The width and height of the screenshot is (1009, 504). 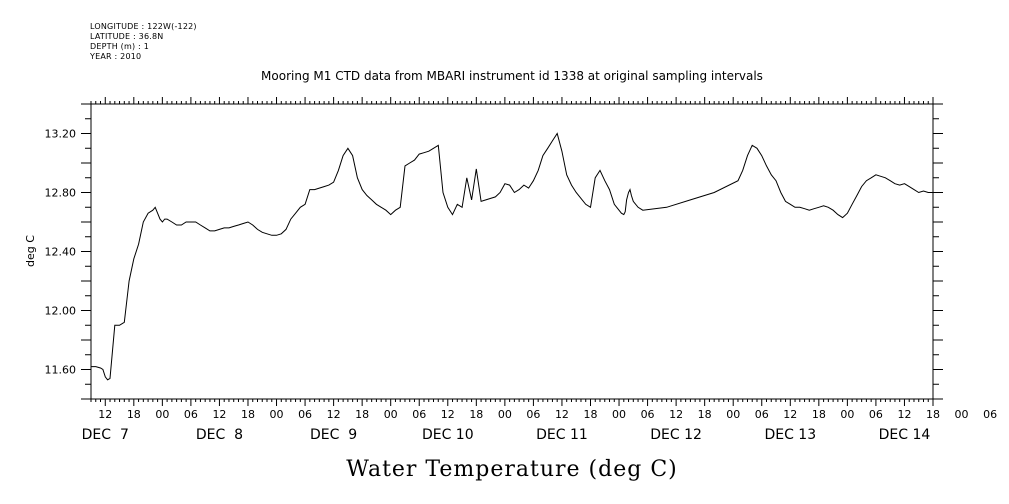 I want to click on latitude-label: LATITUDE : 36.8N, so click(x=127, y=36).